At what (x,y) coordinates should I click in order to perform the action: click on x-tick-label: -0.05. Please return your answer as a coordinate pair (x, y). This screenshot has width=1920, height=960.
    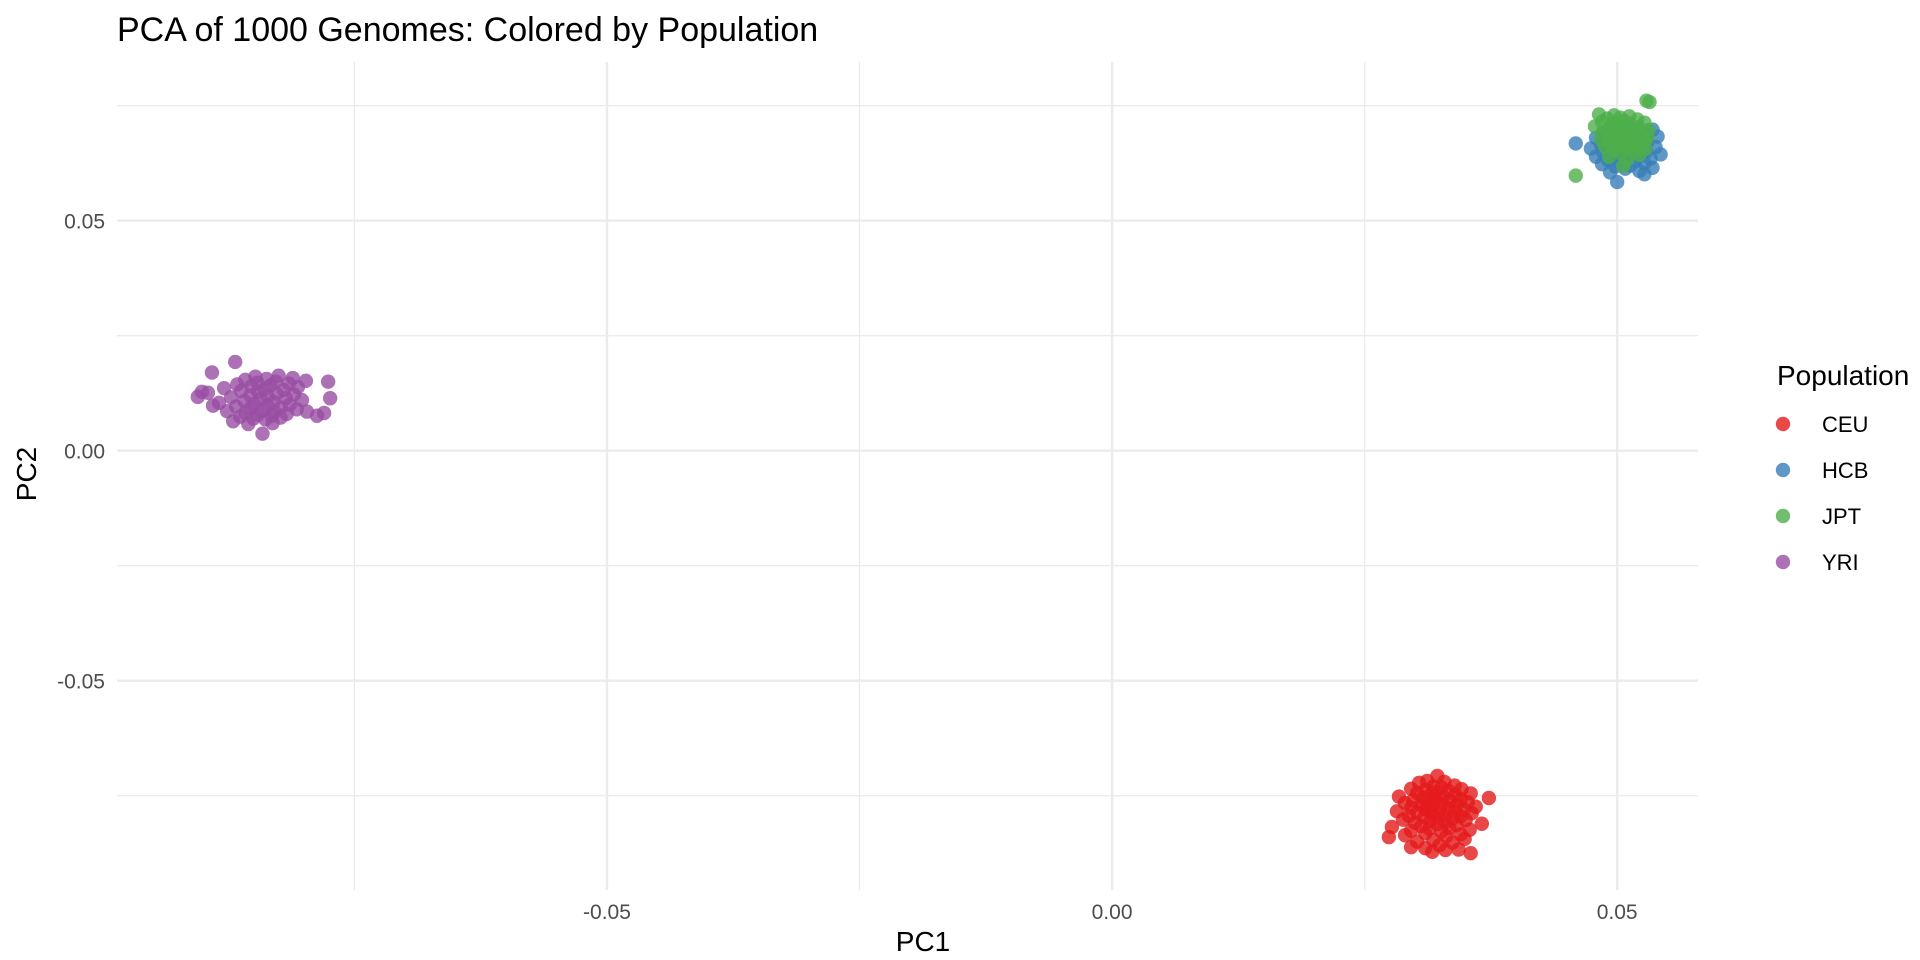
    Looking at the image, I should click on (607, 912).